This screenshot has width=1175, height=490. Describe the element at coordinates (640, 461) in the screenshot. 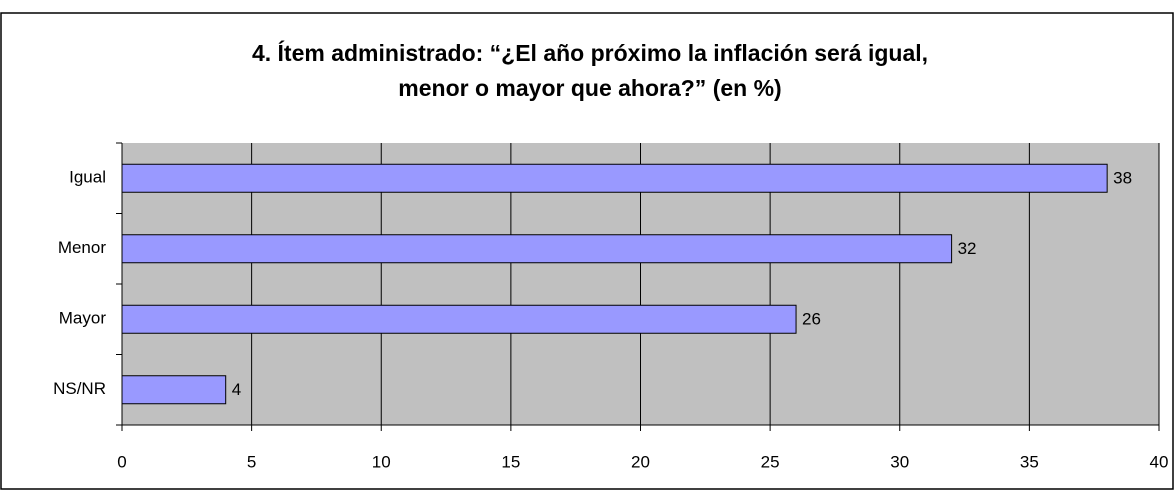

I see `x-tick-label: 20` at that location.